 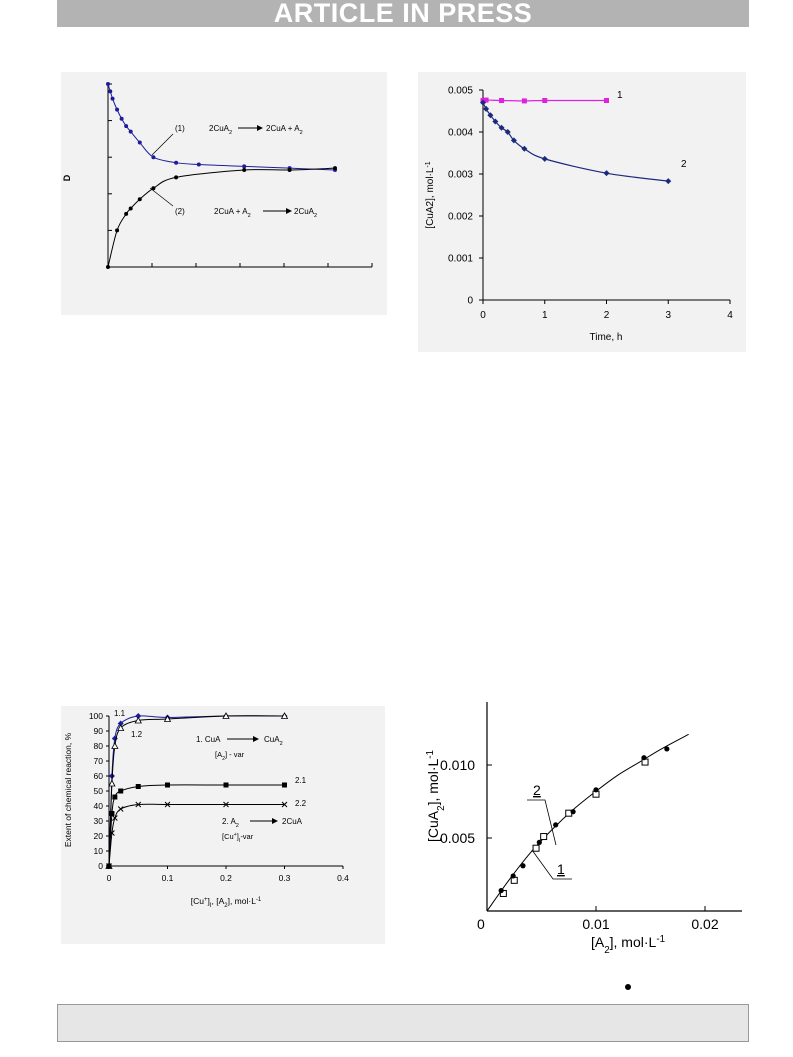 I want to click on y-axis-label: Extent of chemical reaction, %, so click(x=68, y=789).